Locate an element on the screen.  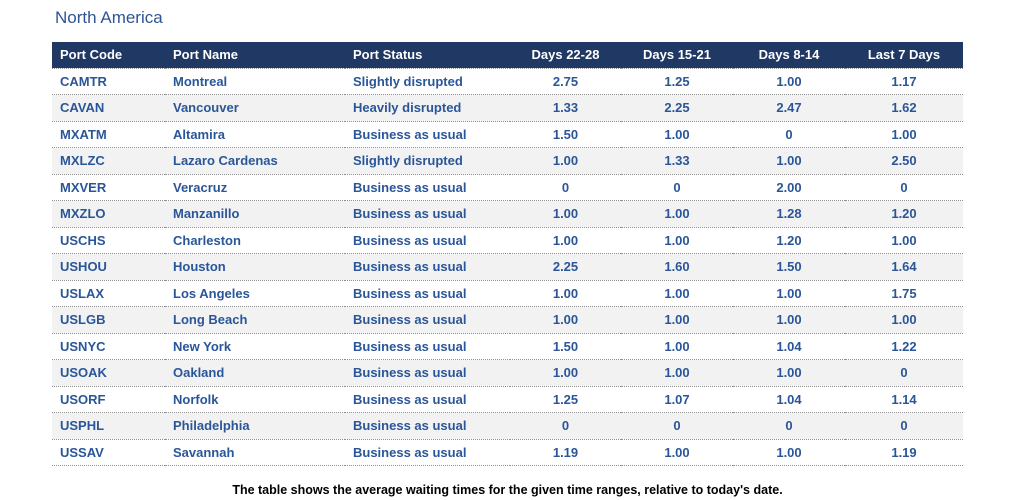
last-7-days-cell: 1.17 is located at coordinates (904, 81).